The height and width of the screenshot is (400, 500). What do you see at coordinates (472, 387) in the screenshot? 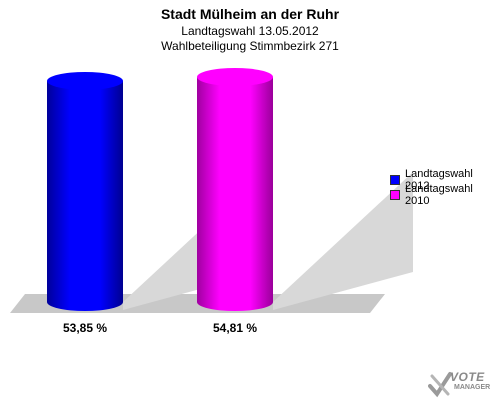
I see `logo-subtext: MANAGER` at bounding box center [472, 387].